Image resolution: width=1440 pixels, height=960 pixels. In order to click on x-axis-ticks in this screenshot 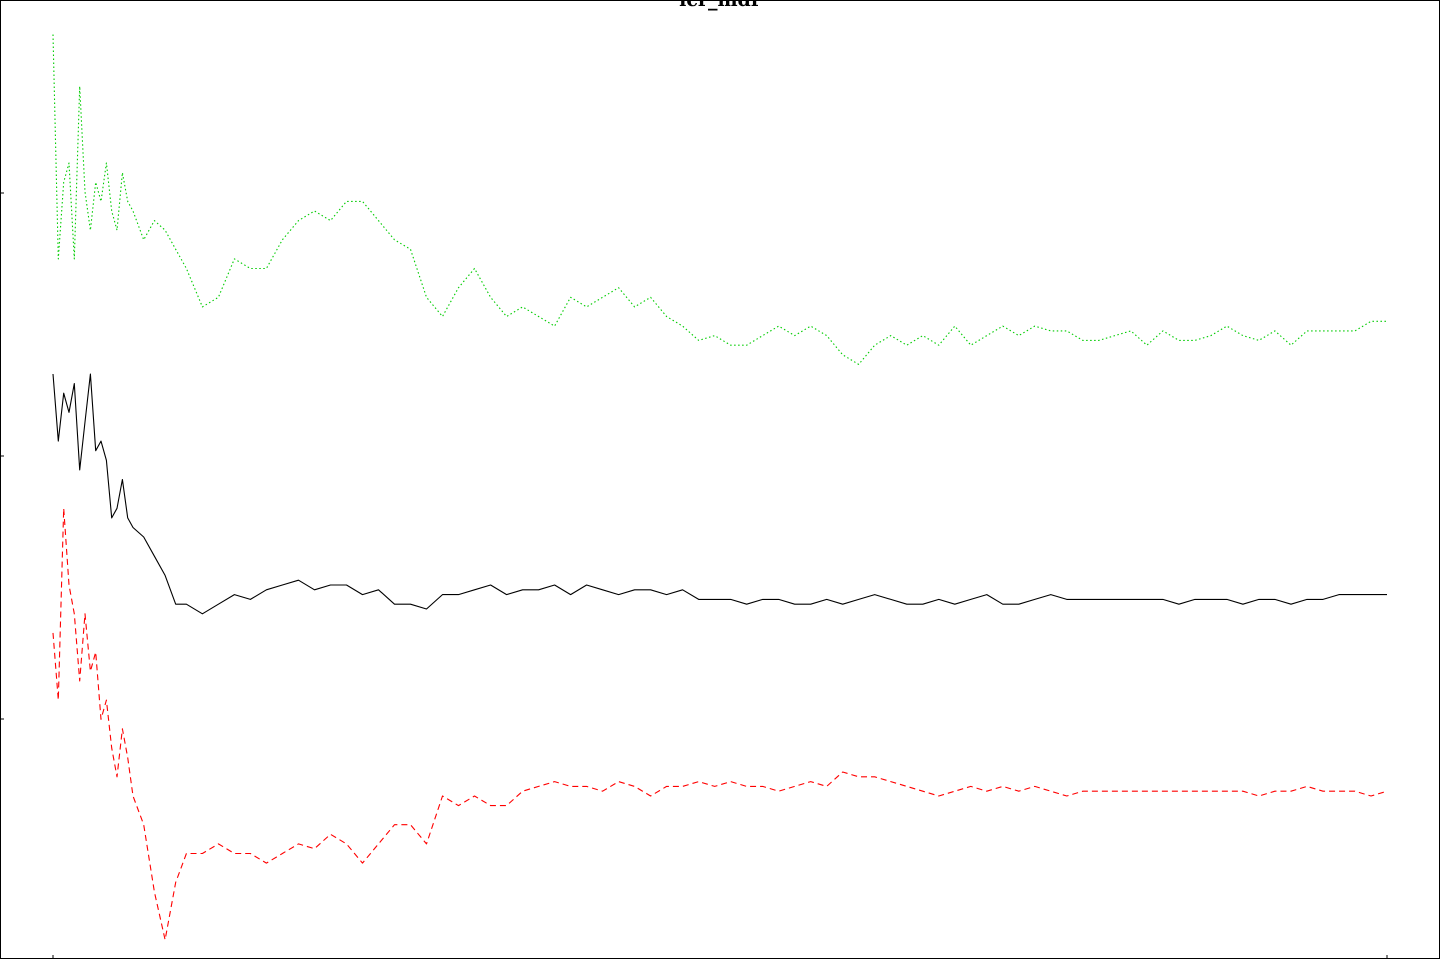, I will do `click(720, 957)`.